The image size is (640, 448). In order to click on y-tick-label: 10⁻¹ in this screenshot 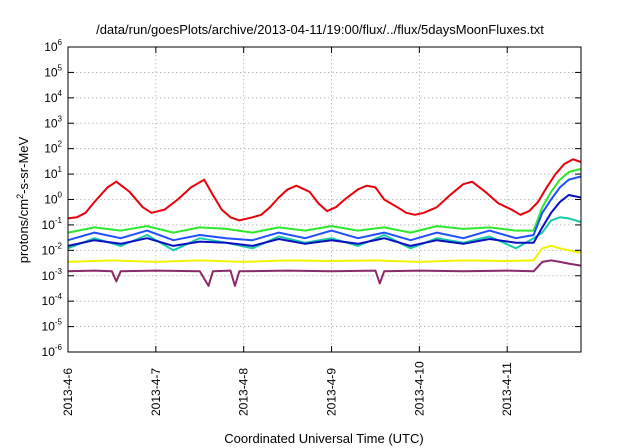, I will do `click(52, 224)`.